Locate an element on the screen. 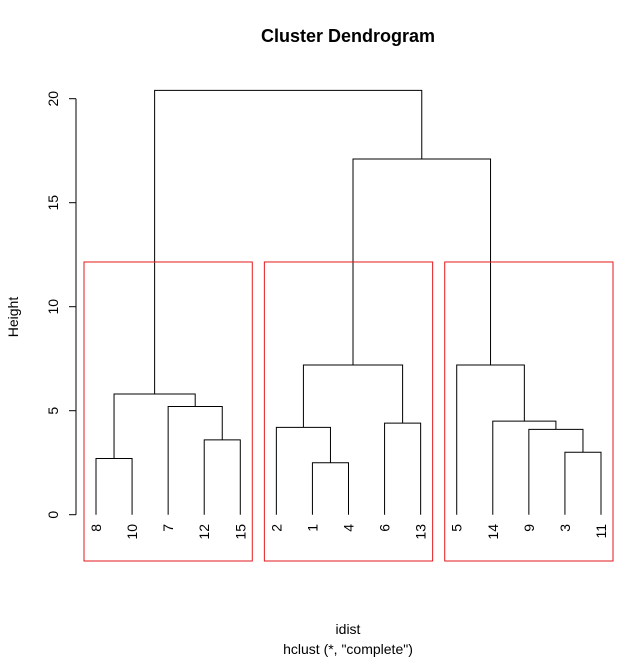 The width and height of the screenshot is (640, 659). leaf-label: 15 is located at coordinates (240, 532).